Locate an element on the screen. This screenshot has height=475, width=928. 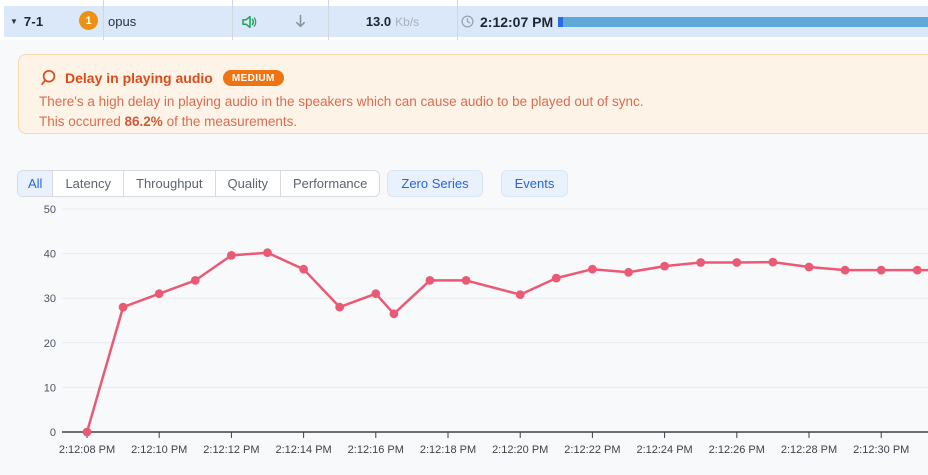
bitrate-cell: 13.0 Kb/s is located at coordinates (392, 21).